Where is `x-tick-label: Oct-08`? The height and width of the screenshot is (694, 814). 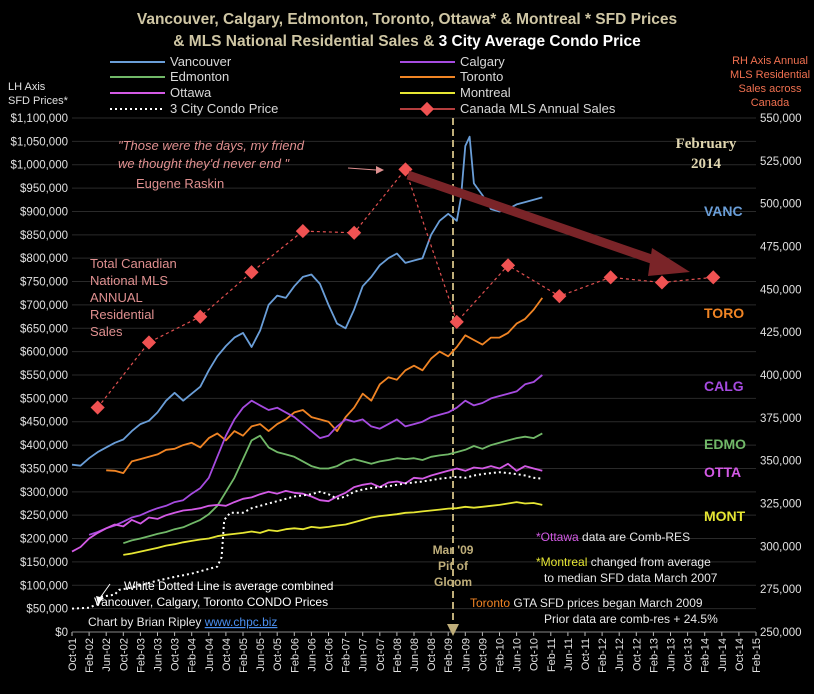
x-tick-label: Oct-08 is located at coordinates (432, 654).